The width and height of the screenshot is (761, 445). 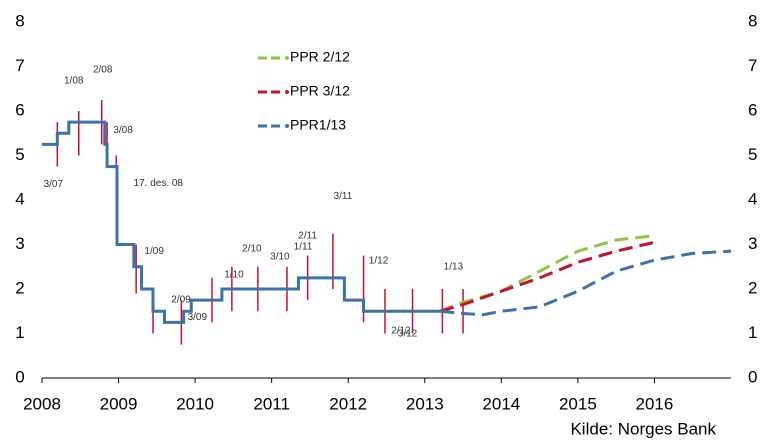 I want to click on annotation: 17. des. 08, so click(x=159, y=183).